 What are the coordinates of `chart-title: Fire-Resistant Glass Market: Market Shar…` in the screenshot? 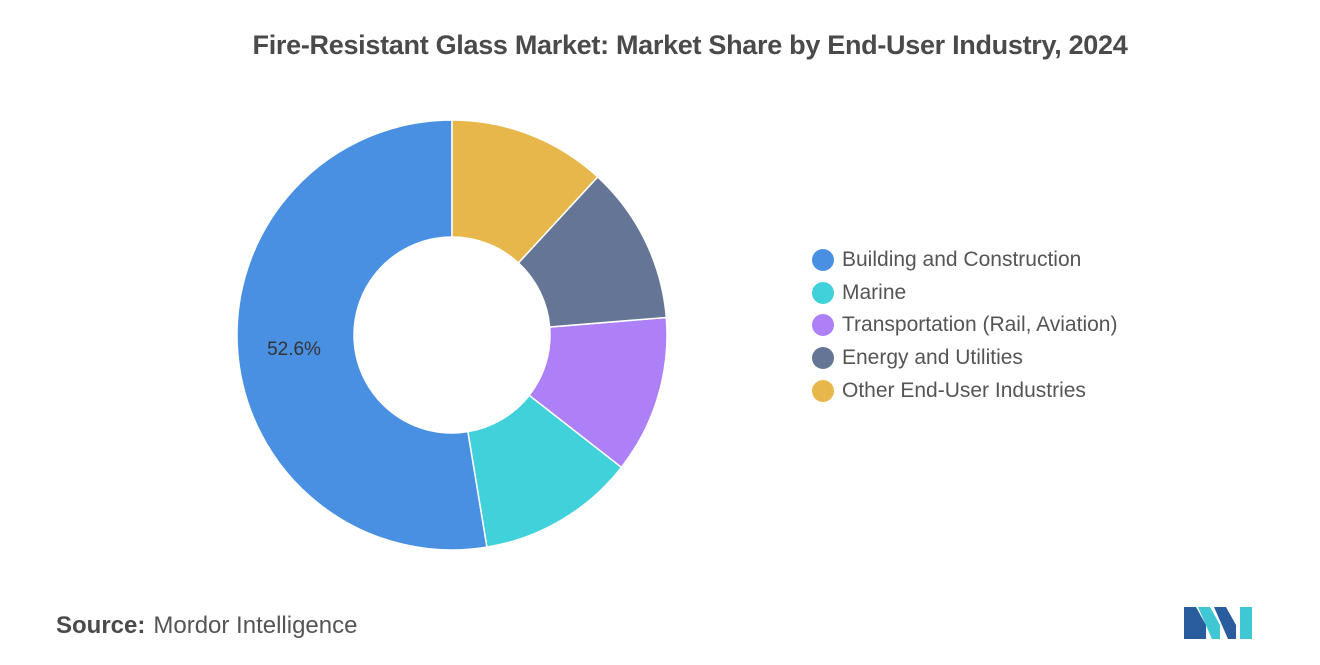 It's located at (690, 45).